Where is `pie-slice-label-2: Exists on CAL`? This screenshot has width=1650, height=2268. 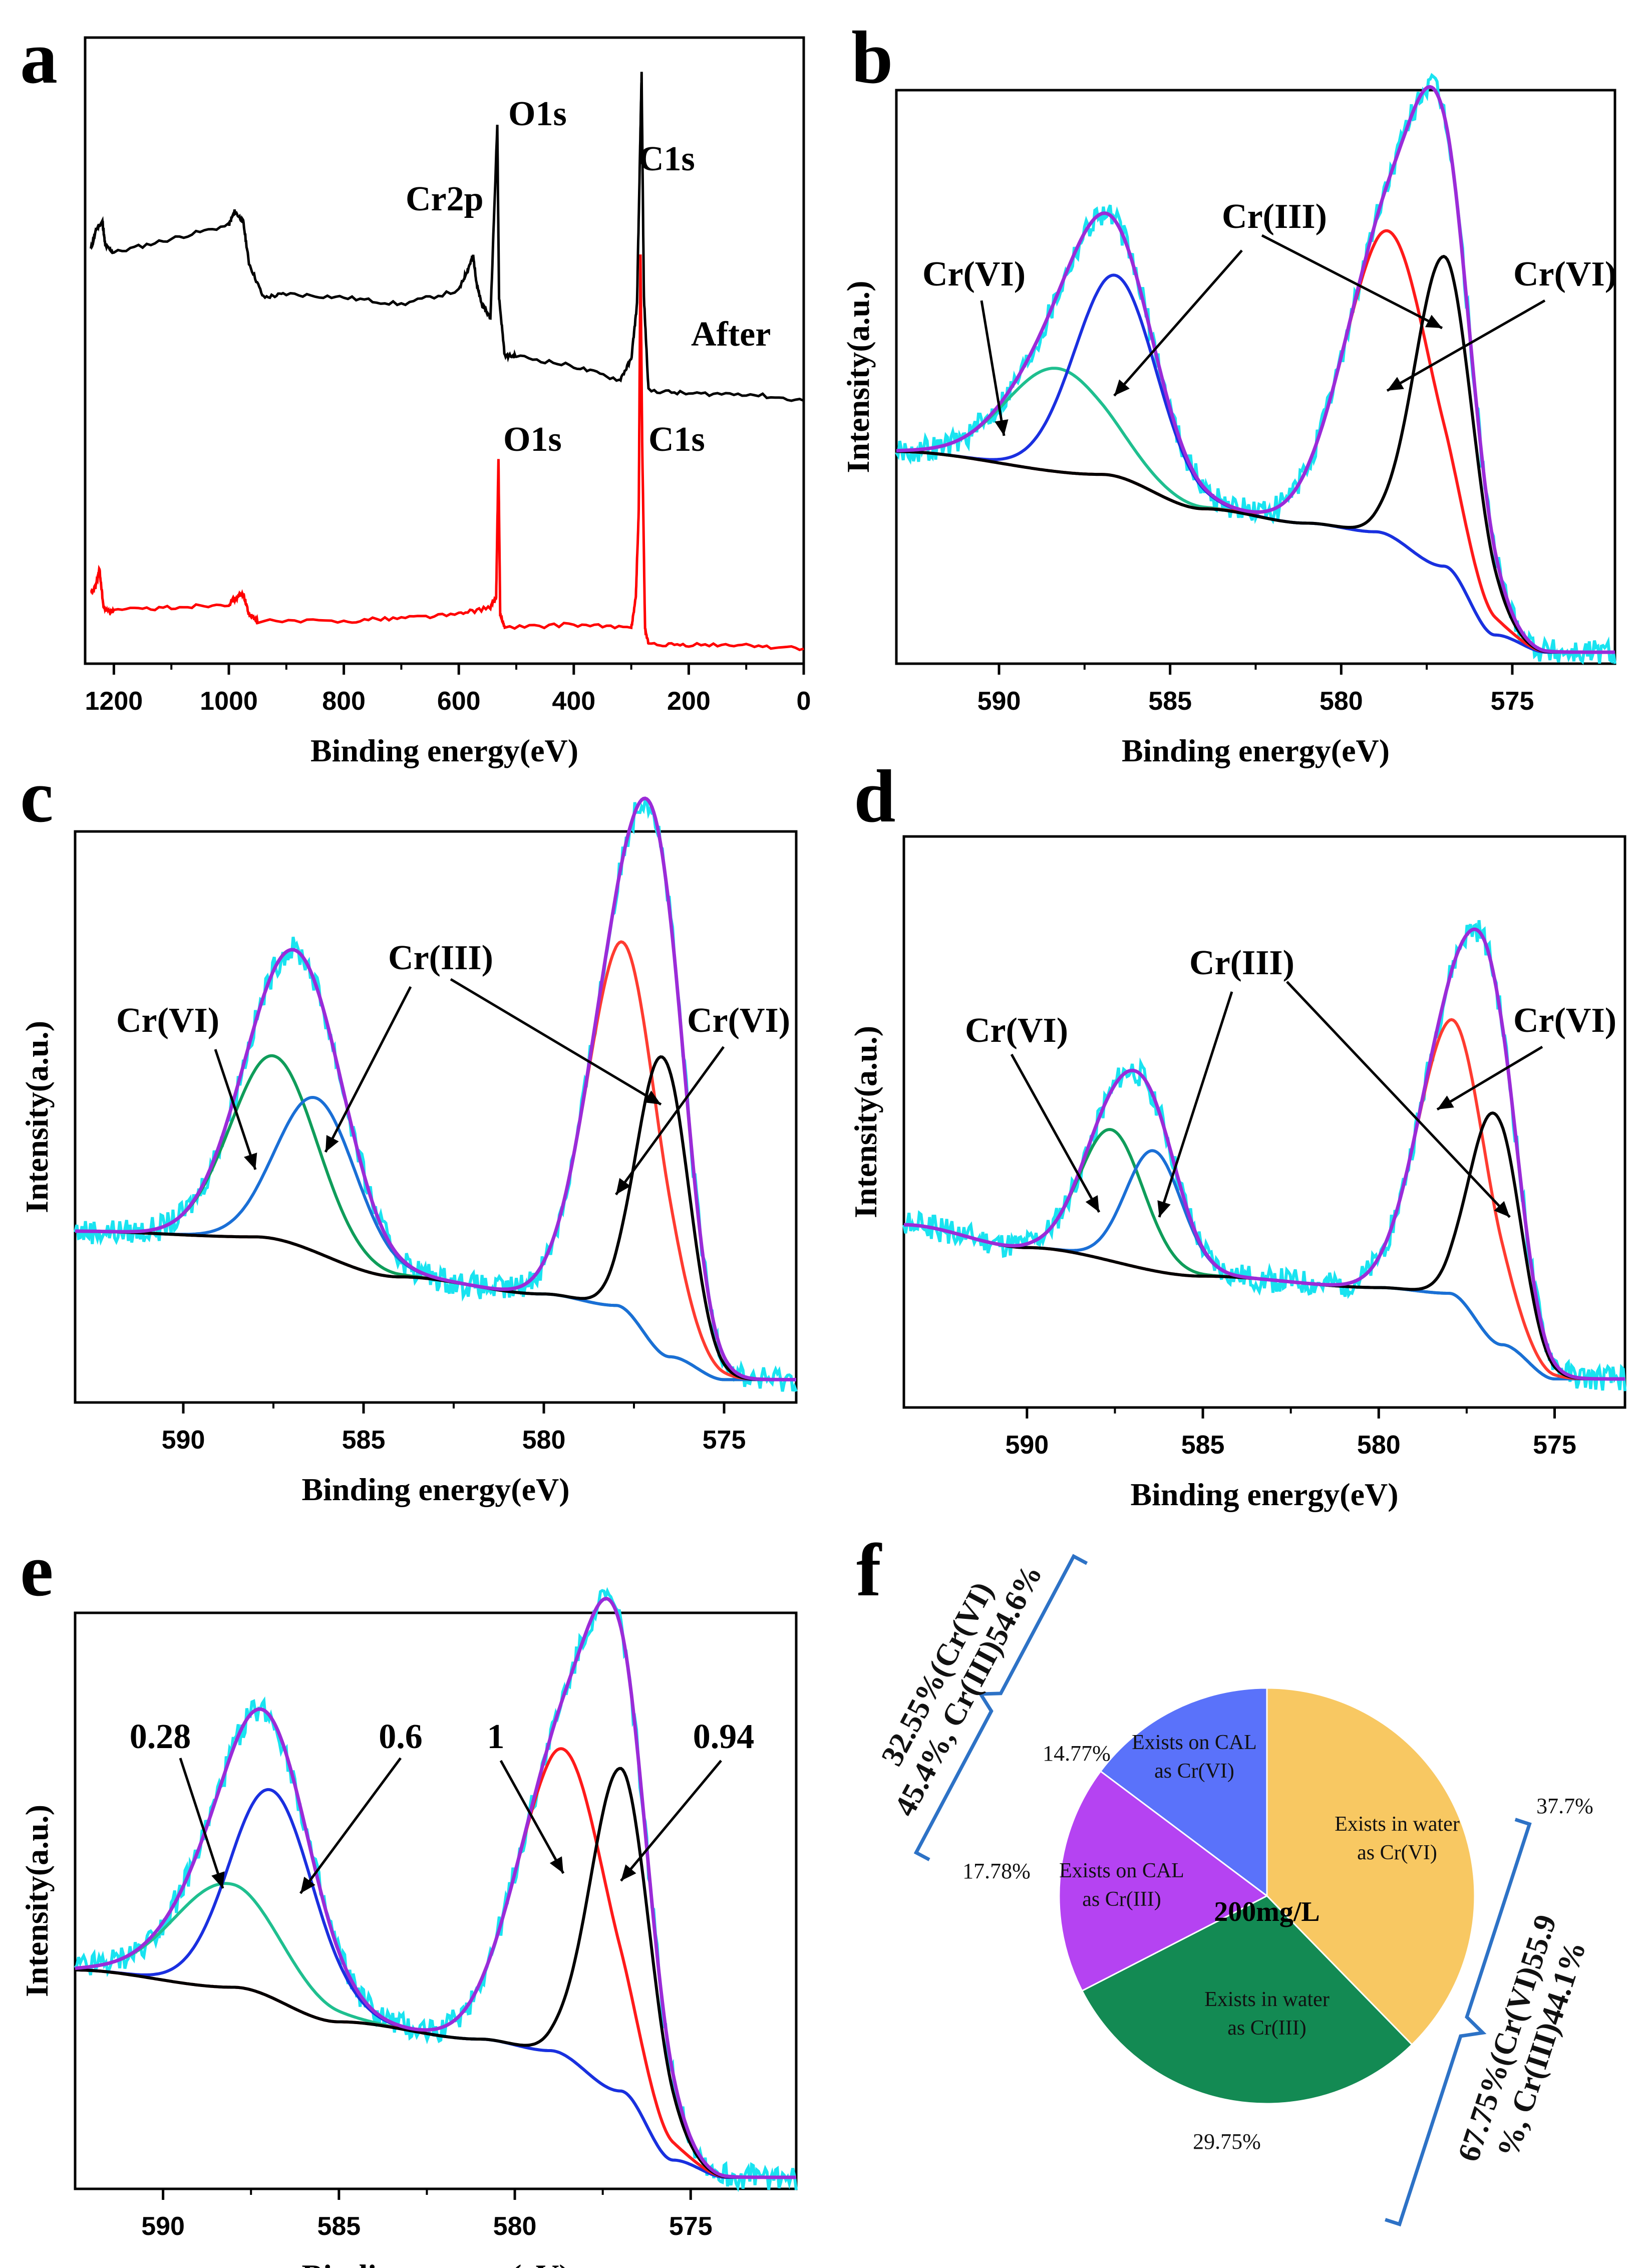 pie-slice-label-2: Exists on CAL is located at coordinates (1121, 1870).